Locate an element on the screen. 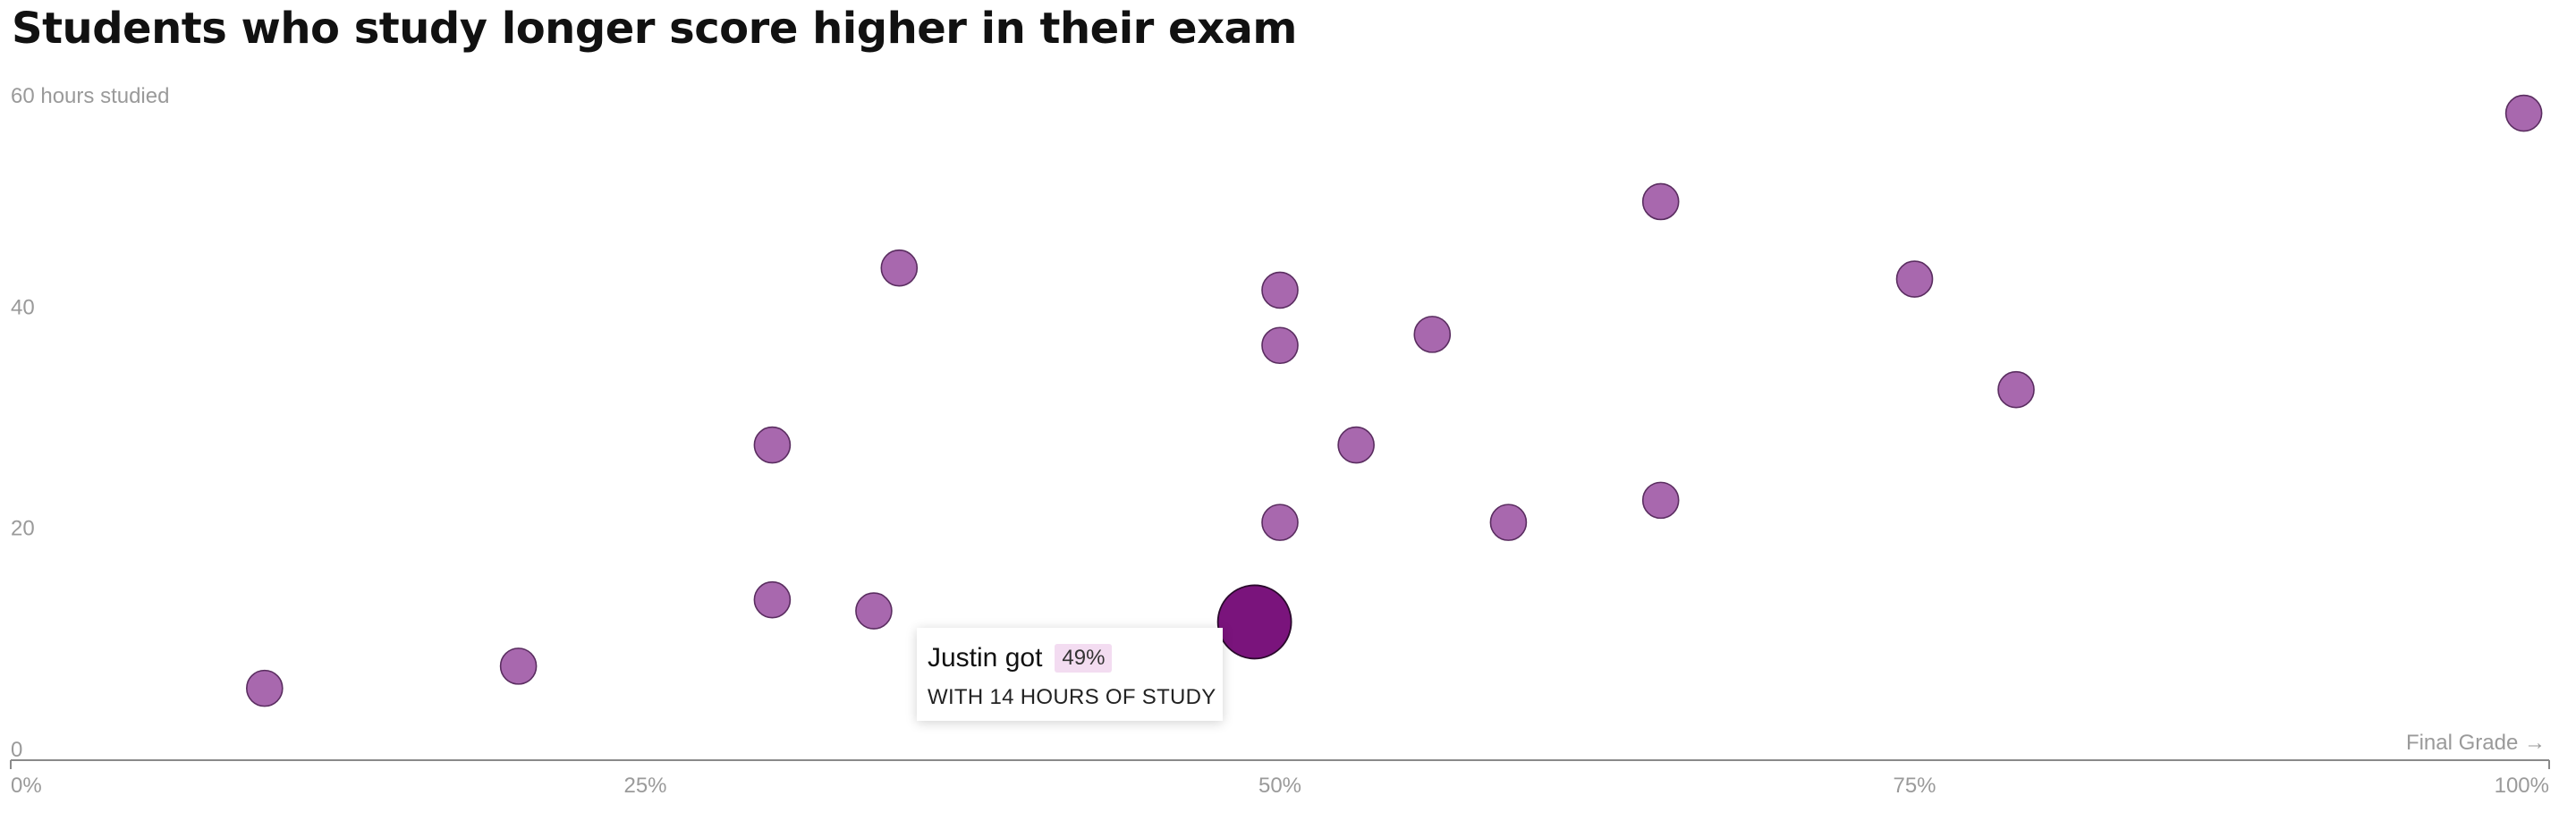 This screenshot has height=821, width=2576. tooltip-name: Justin got is located at coordinates (985, 658).